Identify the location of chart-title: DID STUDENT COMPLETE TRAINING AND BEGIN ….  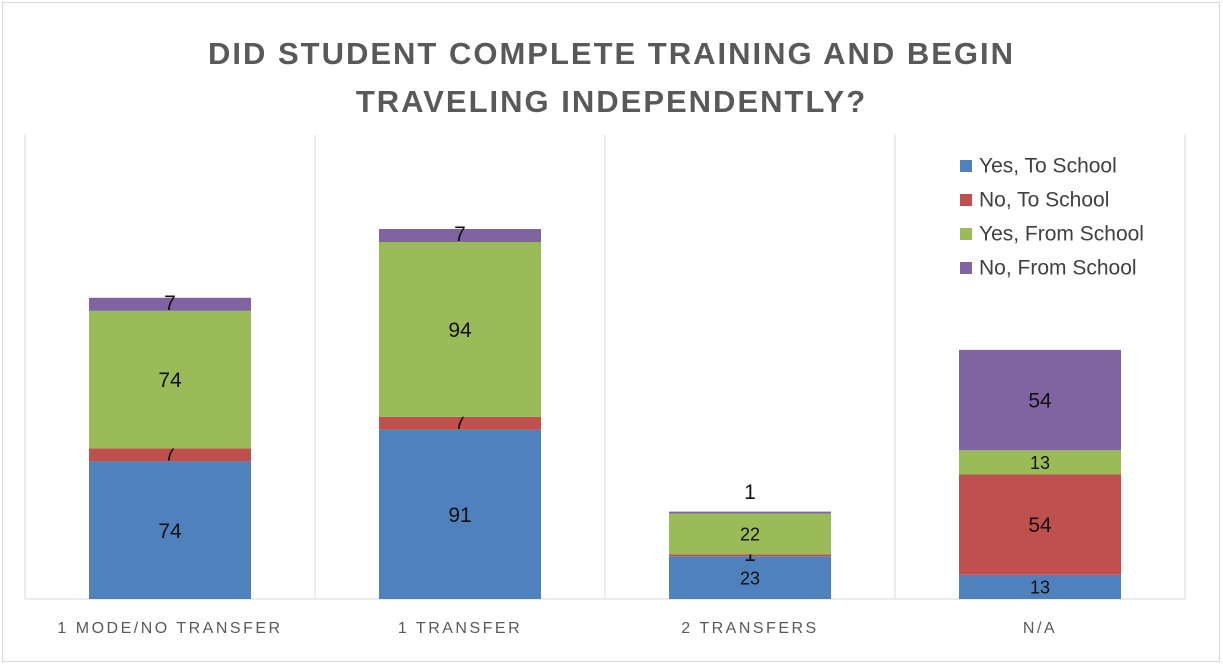
(611, 77).